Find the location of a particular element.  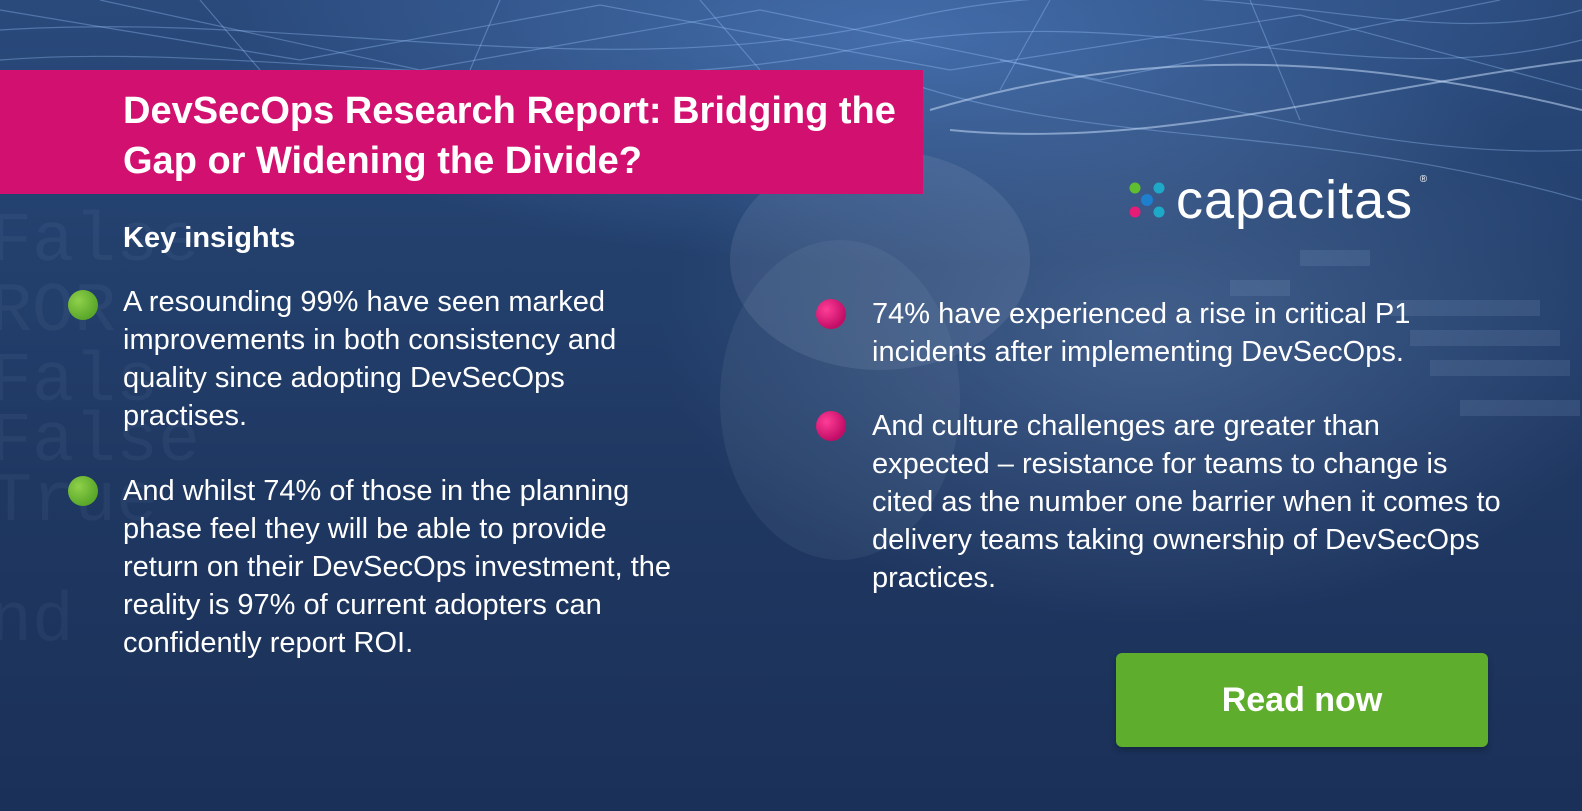

svg-text: Fals is located at coordinates (79, 382).